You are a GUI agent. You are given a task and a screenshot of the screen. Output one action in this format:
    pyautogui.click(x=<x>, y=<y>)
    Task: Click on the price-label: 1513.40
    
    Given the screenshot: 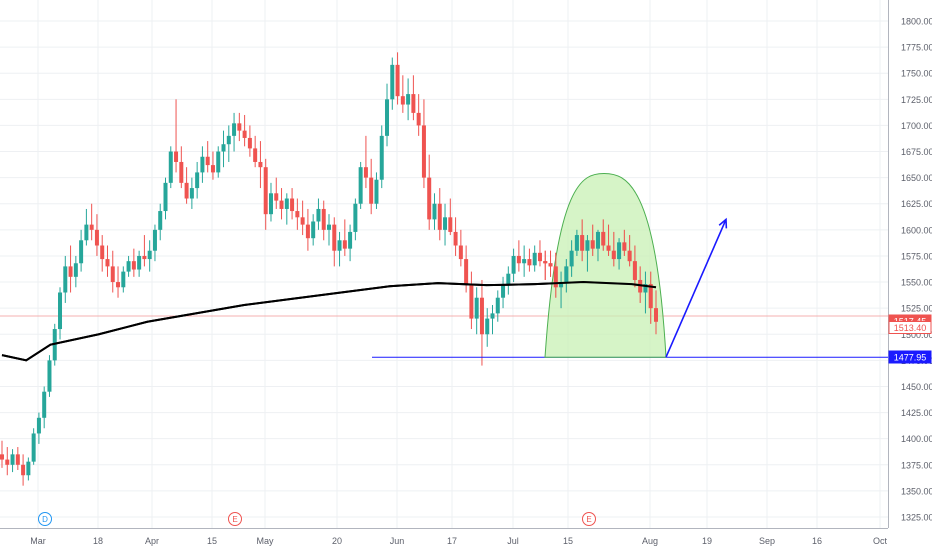 What is the action you would take?
    pyautogui.click(x=910, y=328)
    